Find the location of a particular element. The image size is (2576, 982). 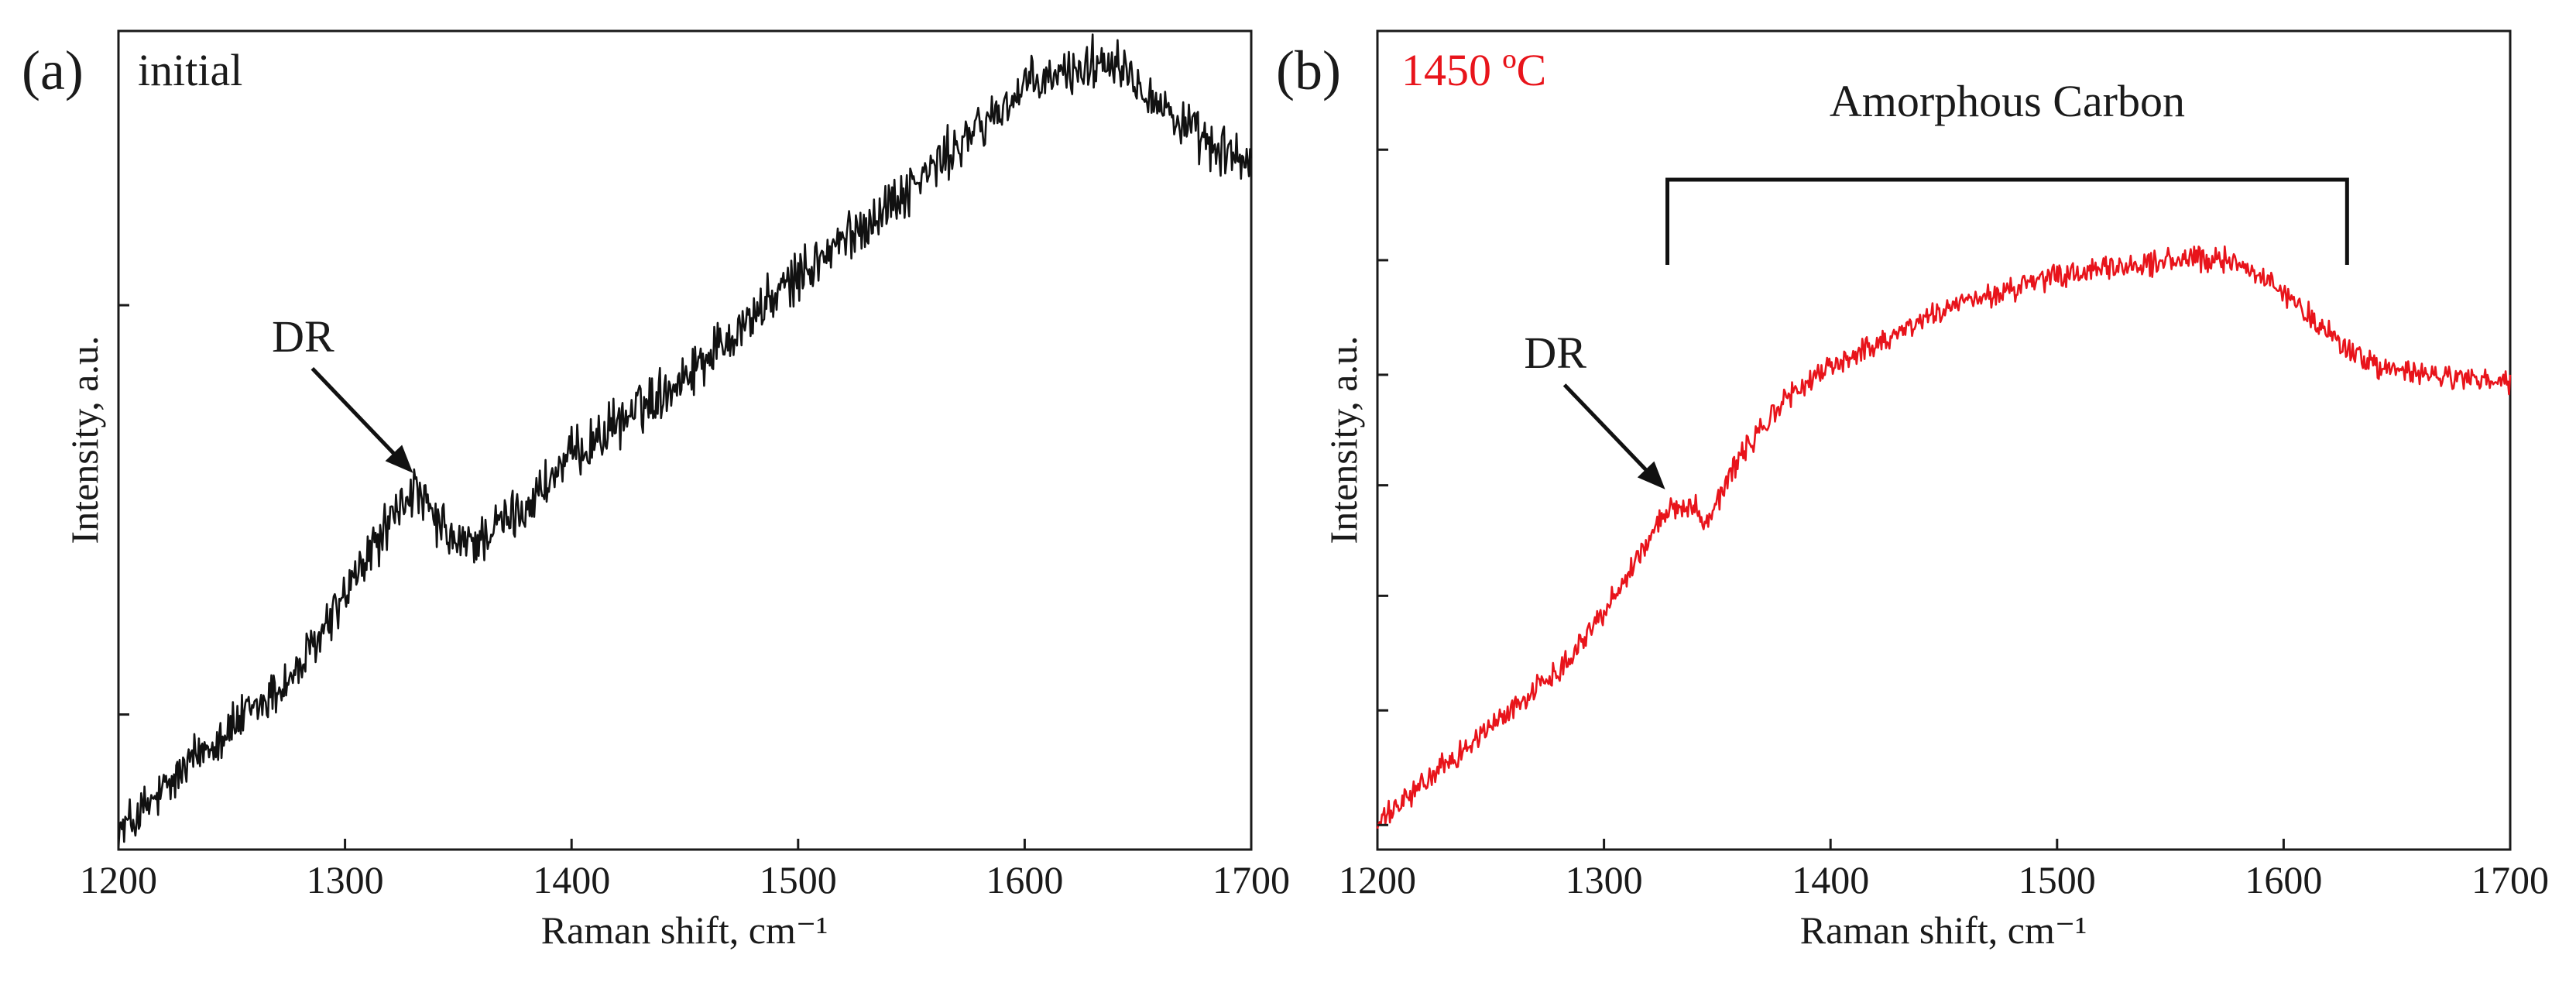

panel-b-xlabel: Raman shift, cm⁻¹ is located at coordinates (1943, 930).